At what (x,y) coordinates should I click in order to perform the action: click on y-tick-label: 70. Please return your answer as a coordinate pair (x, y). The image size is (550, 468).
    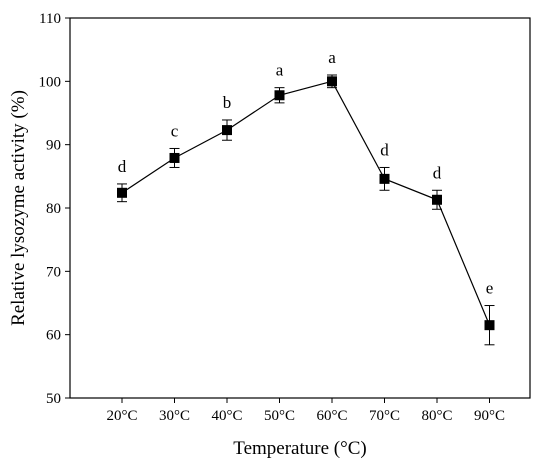
    Looking at the image, I should click on (53, 272).